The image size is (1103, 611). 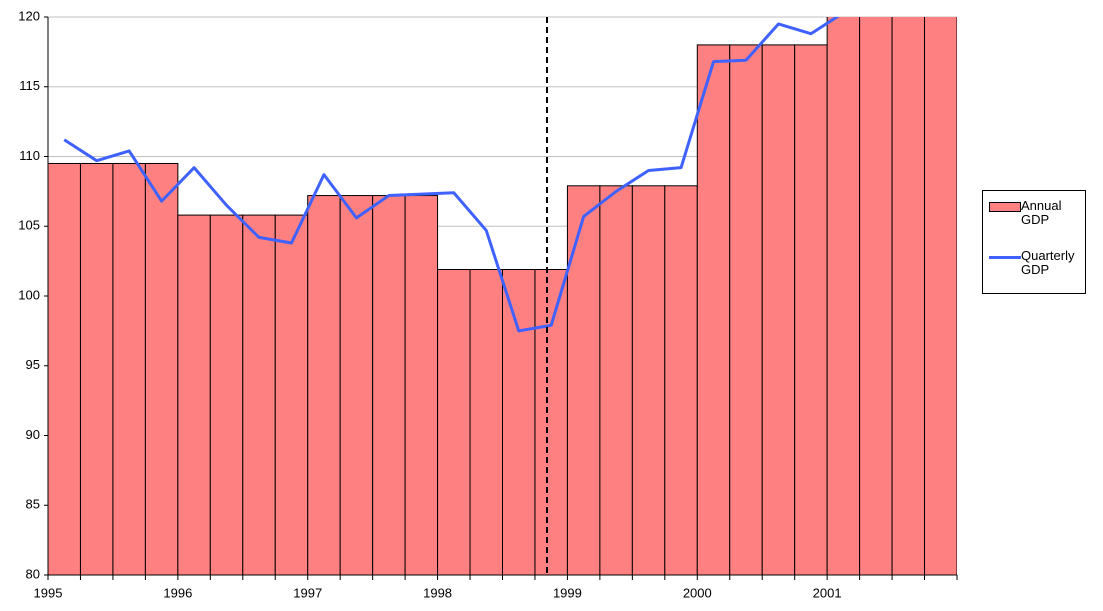 I want to click on legend: Annual GDP Quarterly GDP, so click(x=1034, y=242).